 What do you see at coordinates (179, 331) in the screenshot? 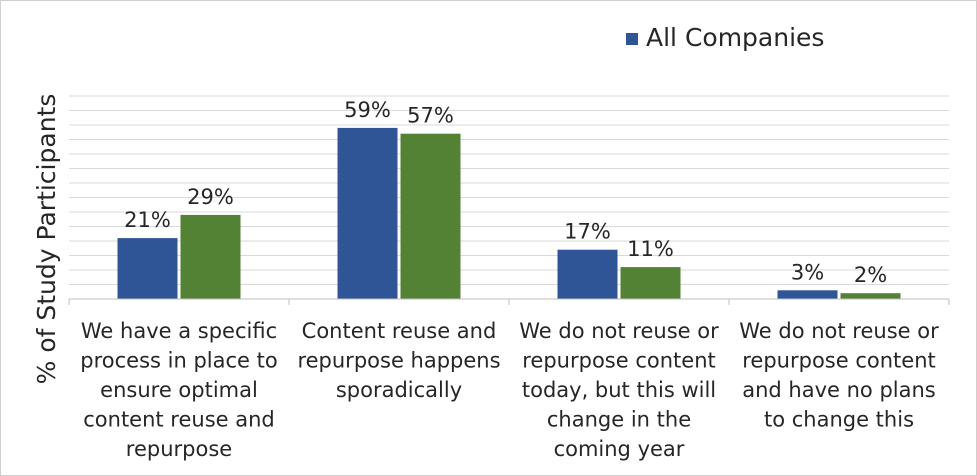
I see `category-label-line: We have a specific` at bounding box center [179, 331].